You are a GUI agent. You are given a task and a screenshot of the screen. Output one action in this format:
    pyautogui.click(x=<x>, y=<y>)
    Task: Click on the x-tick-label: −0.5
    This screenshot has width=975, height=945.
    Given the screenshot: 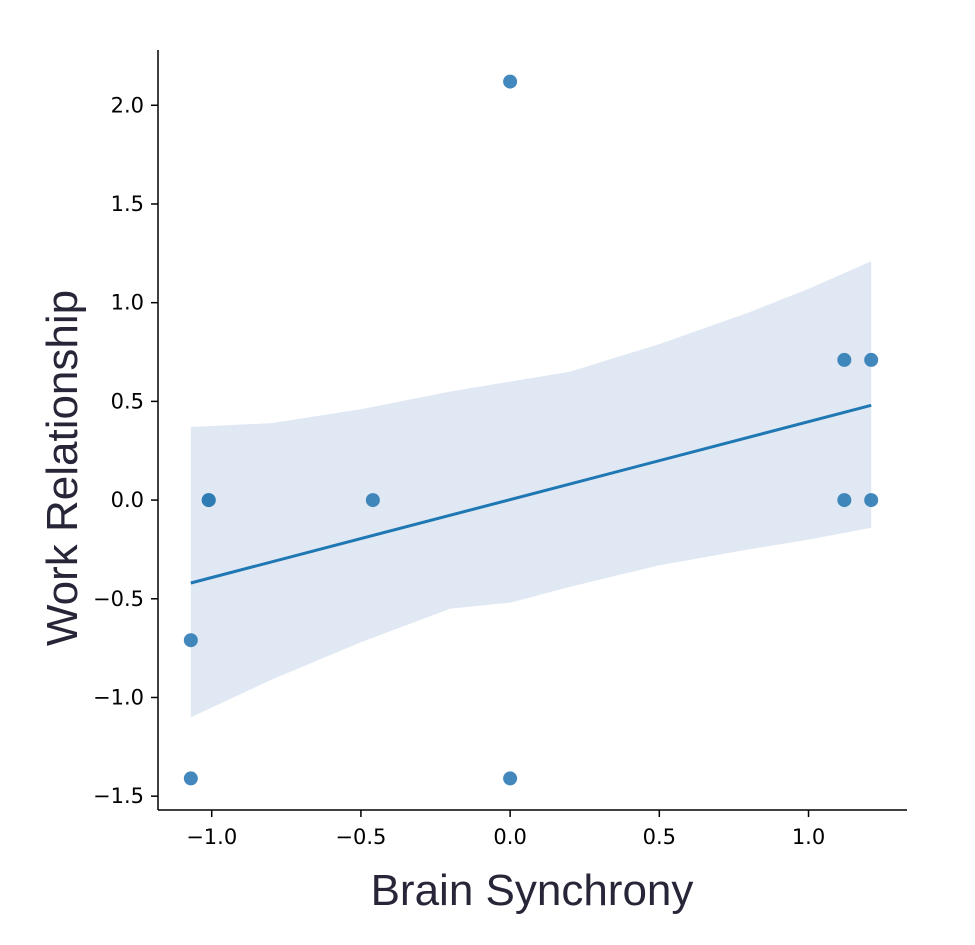 What is the action you would take?
    pyautogui.click(x=360, y=837)
    